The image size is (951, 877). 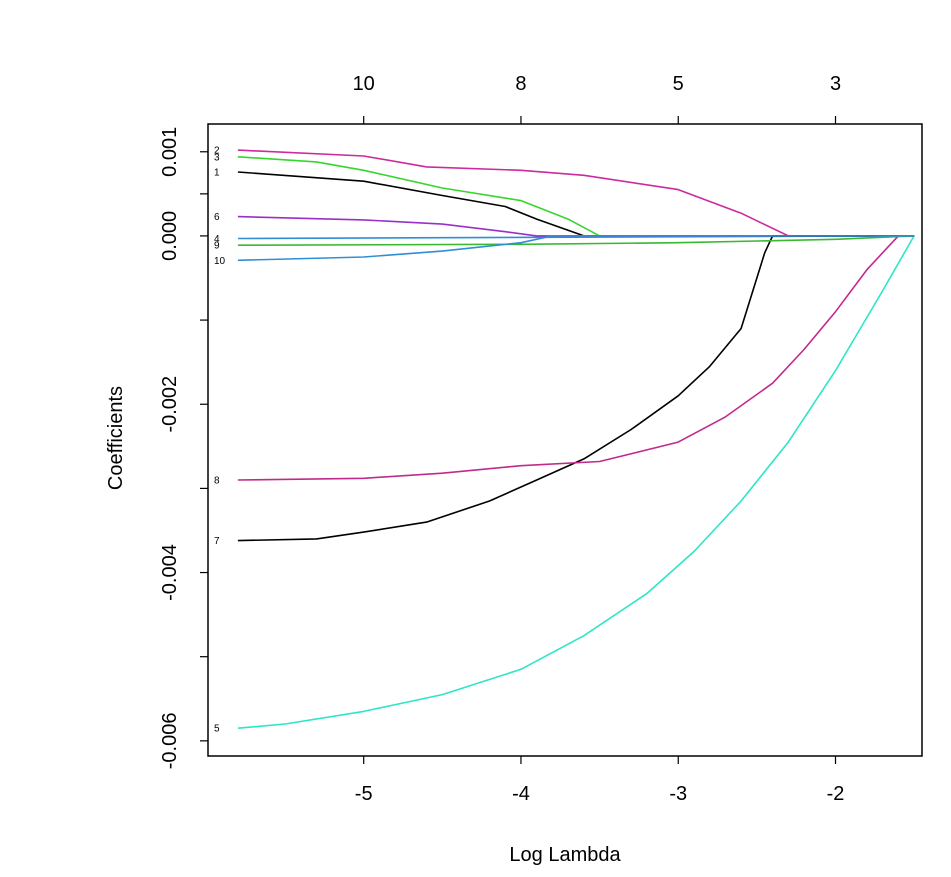 I want to click on top-tick-label: 5, so click(x=678, y=84).